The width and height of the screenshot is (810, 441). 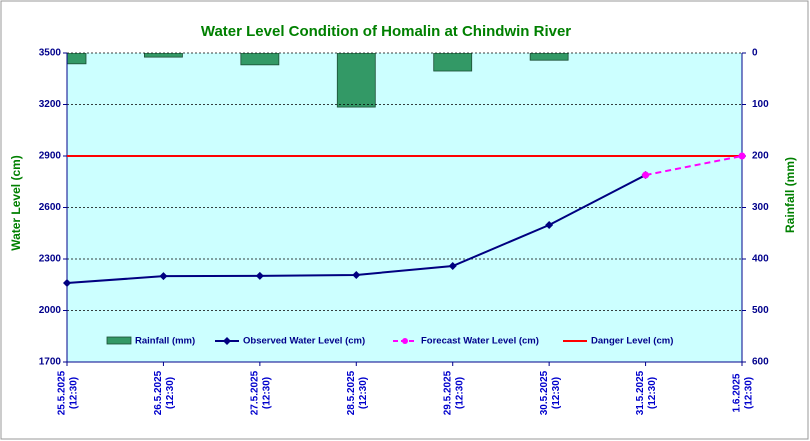 What do you see at coordinates (447, 392) in the screenshot?
I see `x-tick-label: 29.5.2025` at bounding box center [447, 392].